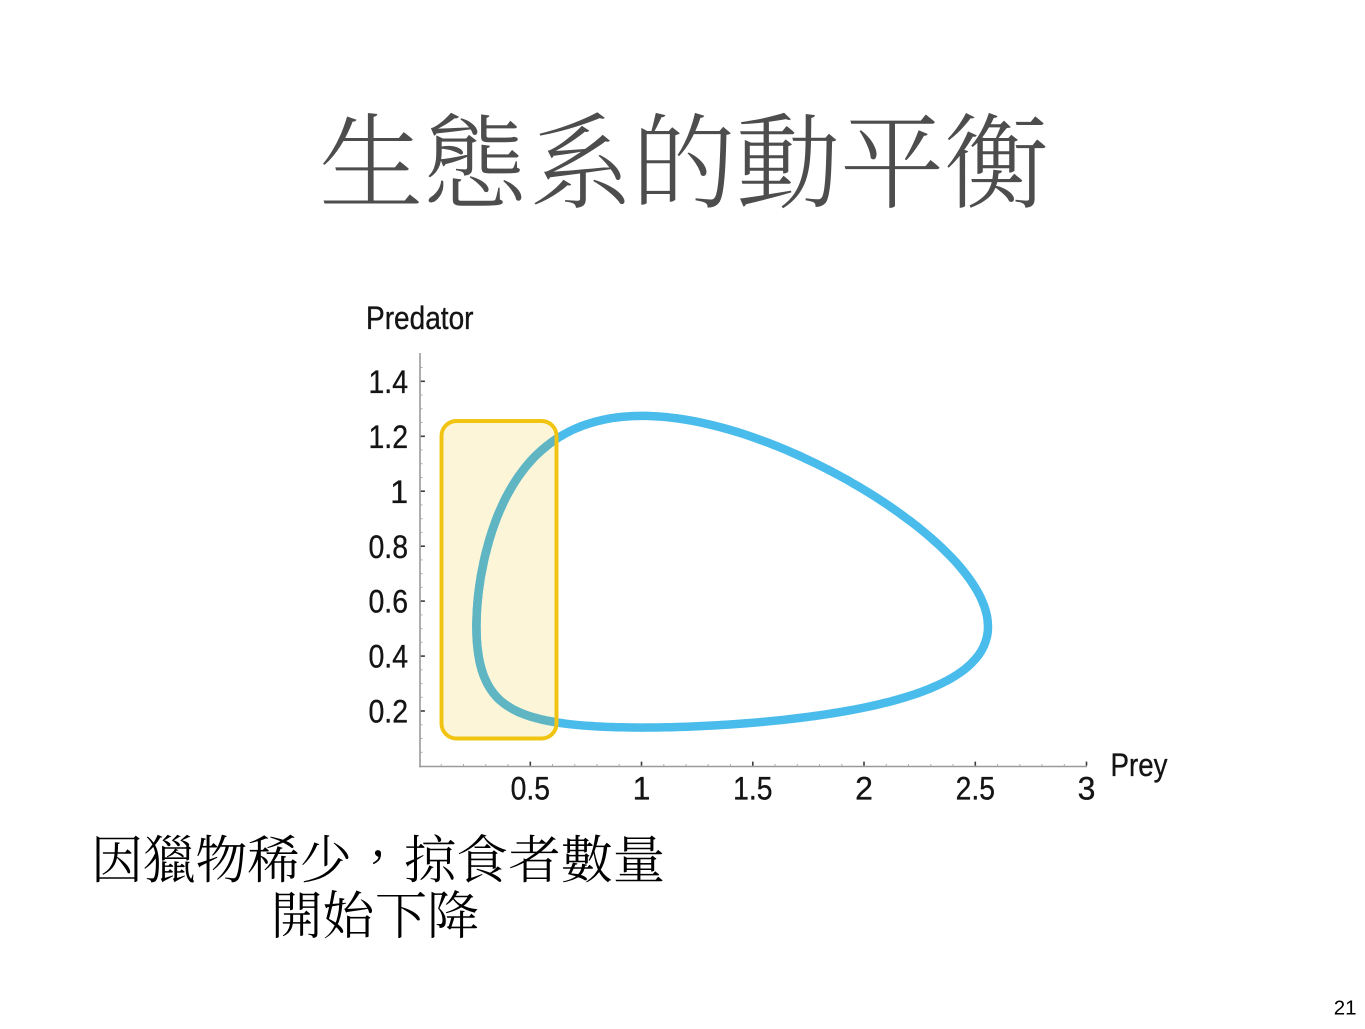  I want to click on svg-text: 1.2, so click(389, 437).